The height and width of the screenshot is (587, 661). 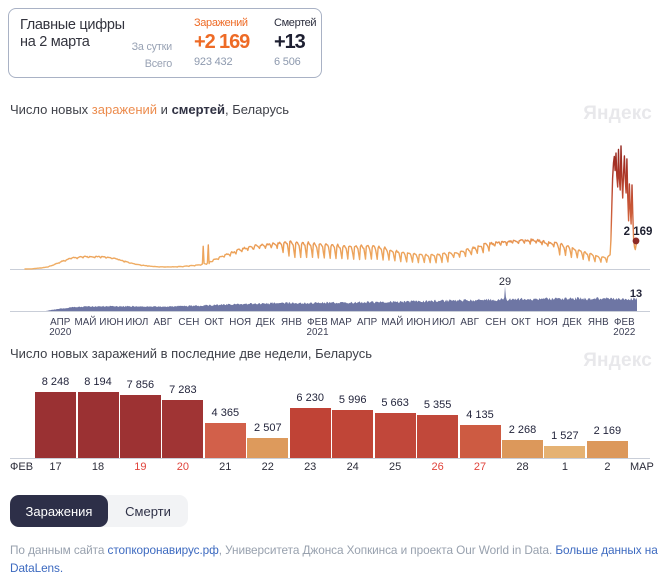 What do you see at coordinates (607, 467) in the screenshot?
I see `bar-tick-label: 2` at bounding box center [607, 467].